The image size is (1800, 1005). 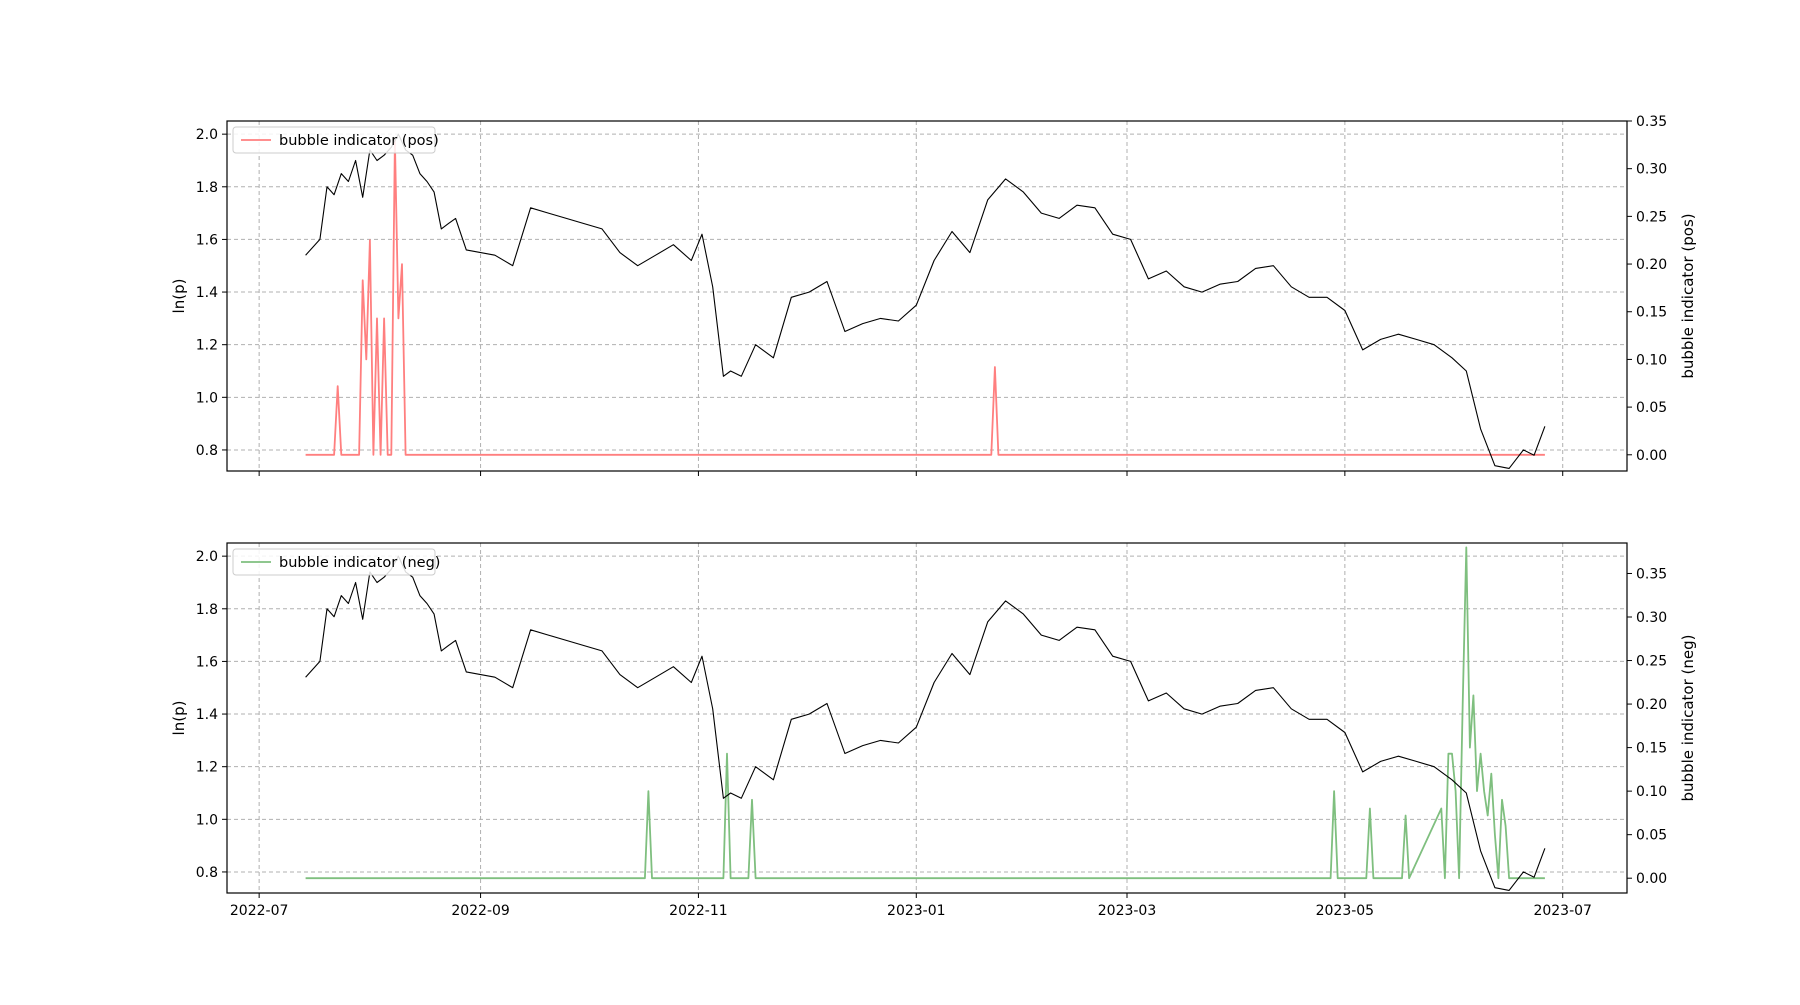 What do you see at coordinates (1688, 295) in the screenshot?
I see `y2-axis-label: bubble indicator (pos)` at bounding box center [1688, 295].